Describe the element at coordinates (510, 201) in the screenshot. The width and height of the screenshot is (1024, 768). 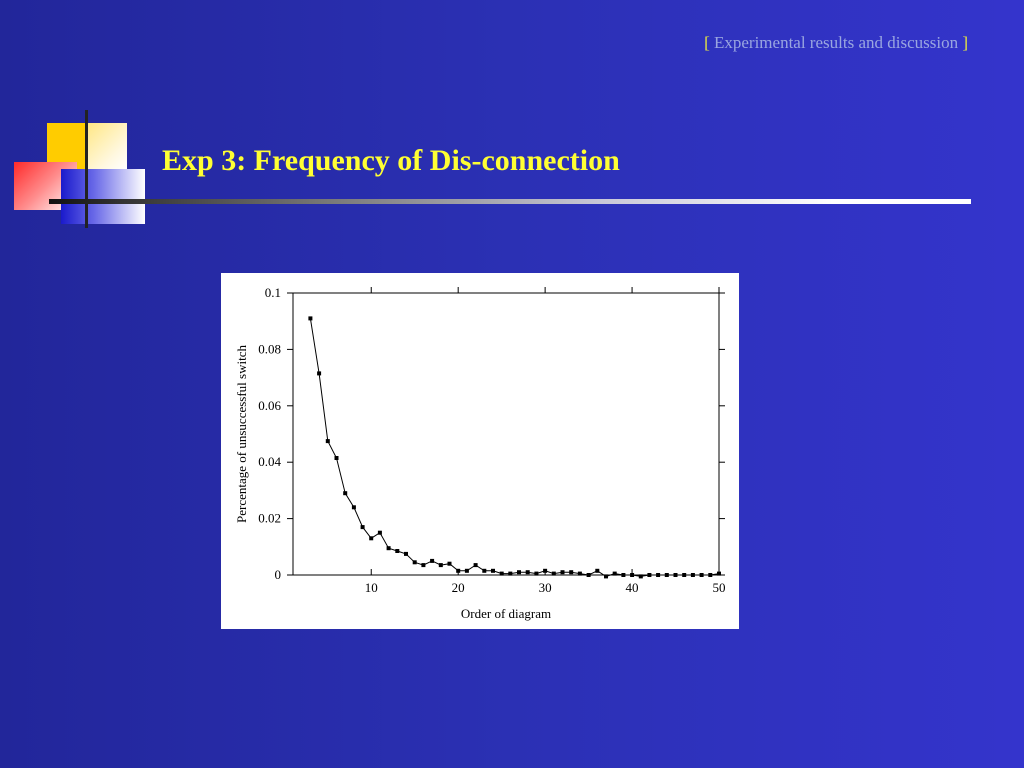
I see `title-underline` at that location.